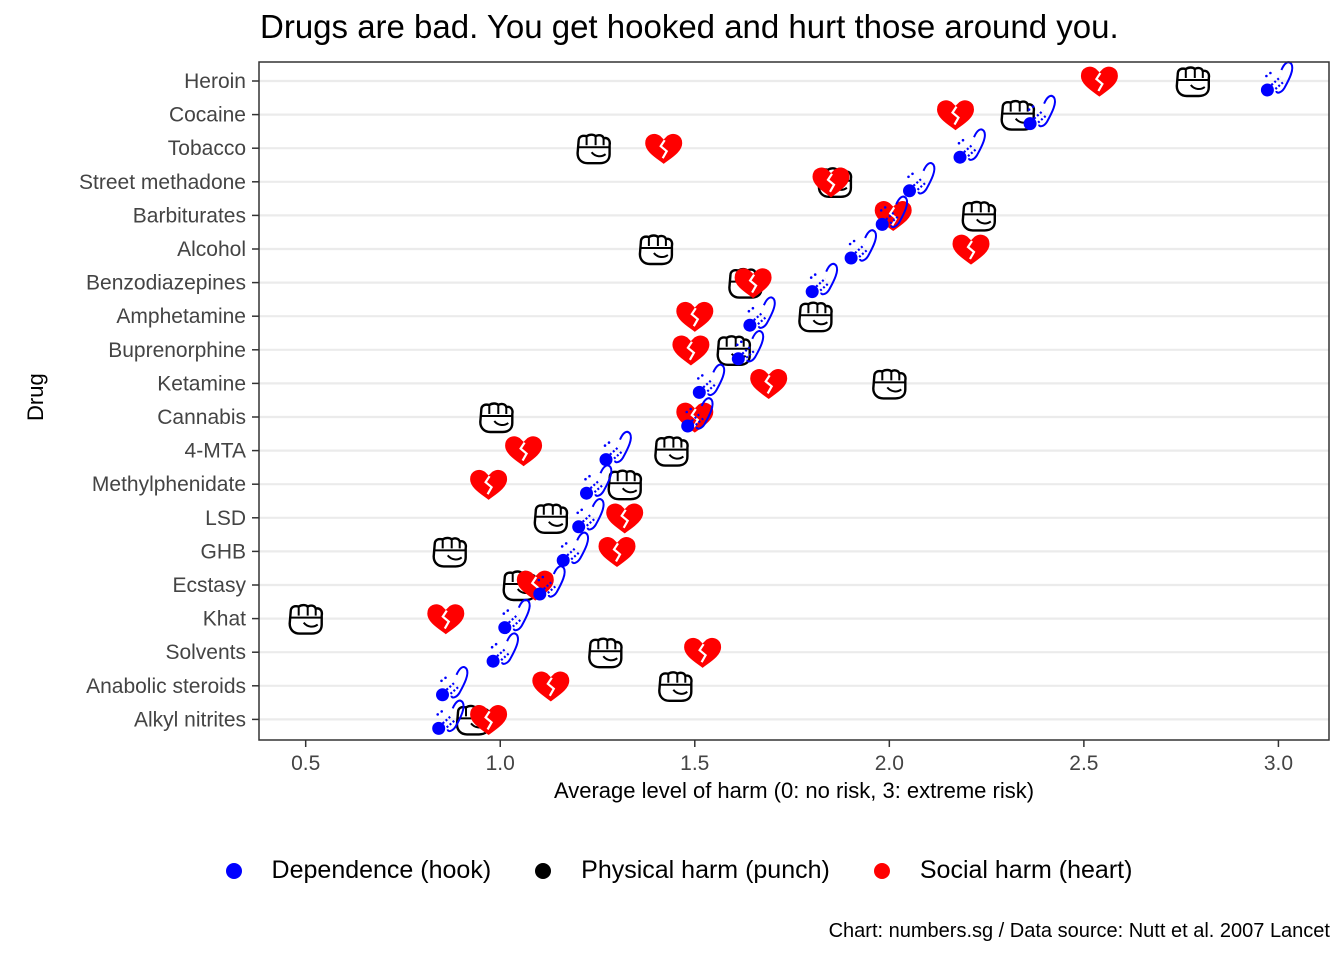 This screenshot has width=1344, height=960. What do you see at coordinates (233, 870) in the screenshot?
I see `legend-dot-dependence` at bounding box center [233, 870].